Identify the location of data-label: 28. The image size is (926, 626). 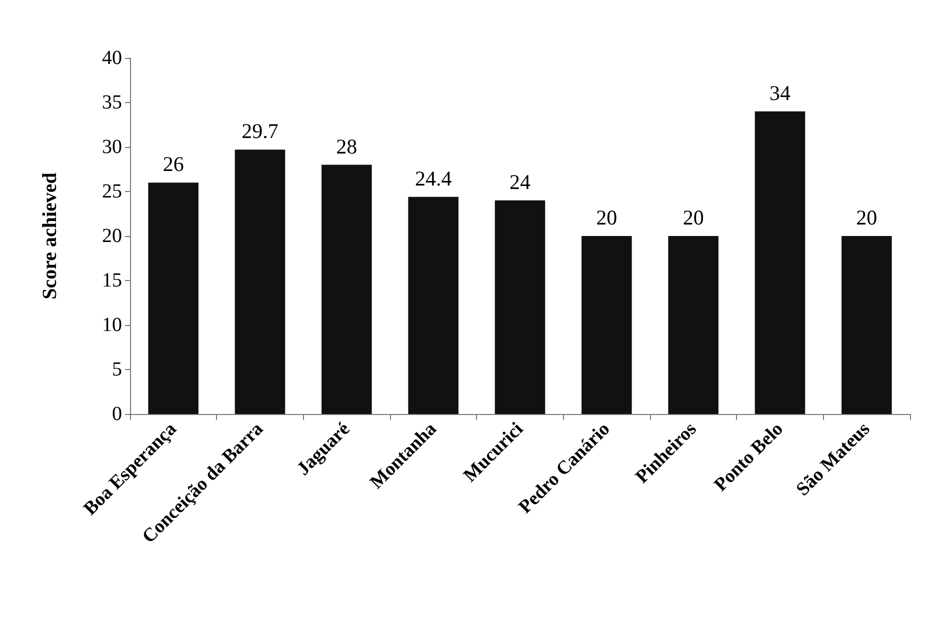
(347, 146).